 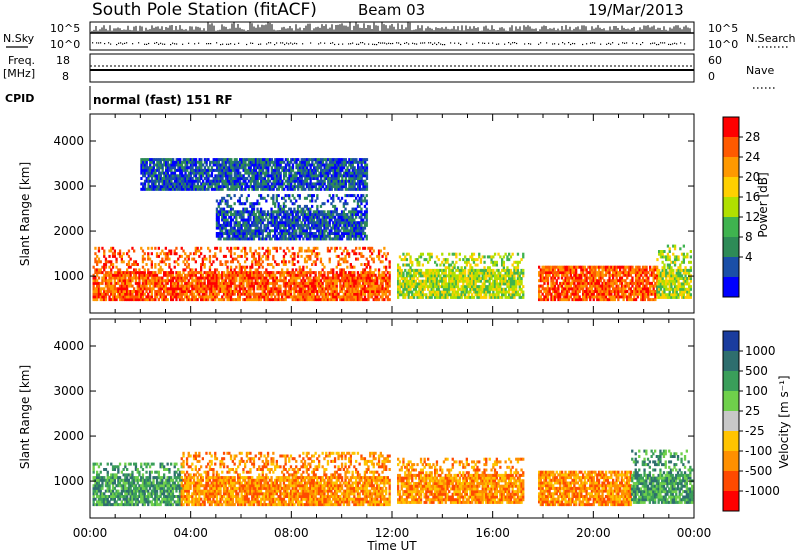 I want to click on cpid-text: normal (fast) 151 RF, so click(x=163, y=100).